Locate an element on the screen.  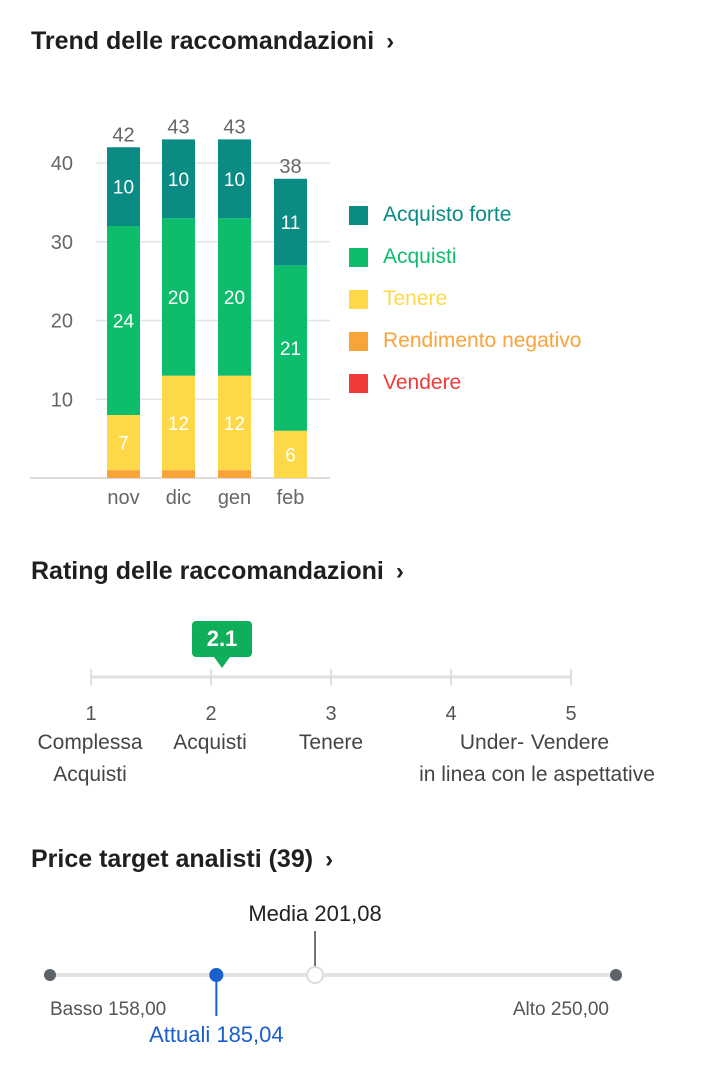
rating-header-link: Rating delle raccomandazioni › is located at coordinates (217, 571).